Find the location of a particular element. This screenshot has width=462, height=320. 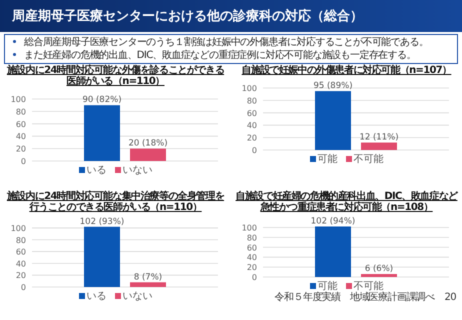

data-label: 20 (18%) is located at coordinates (148, 143).